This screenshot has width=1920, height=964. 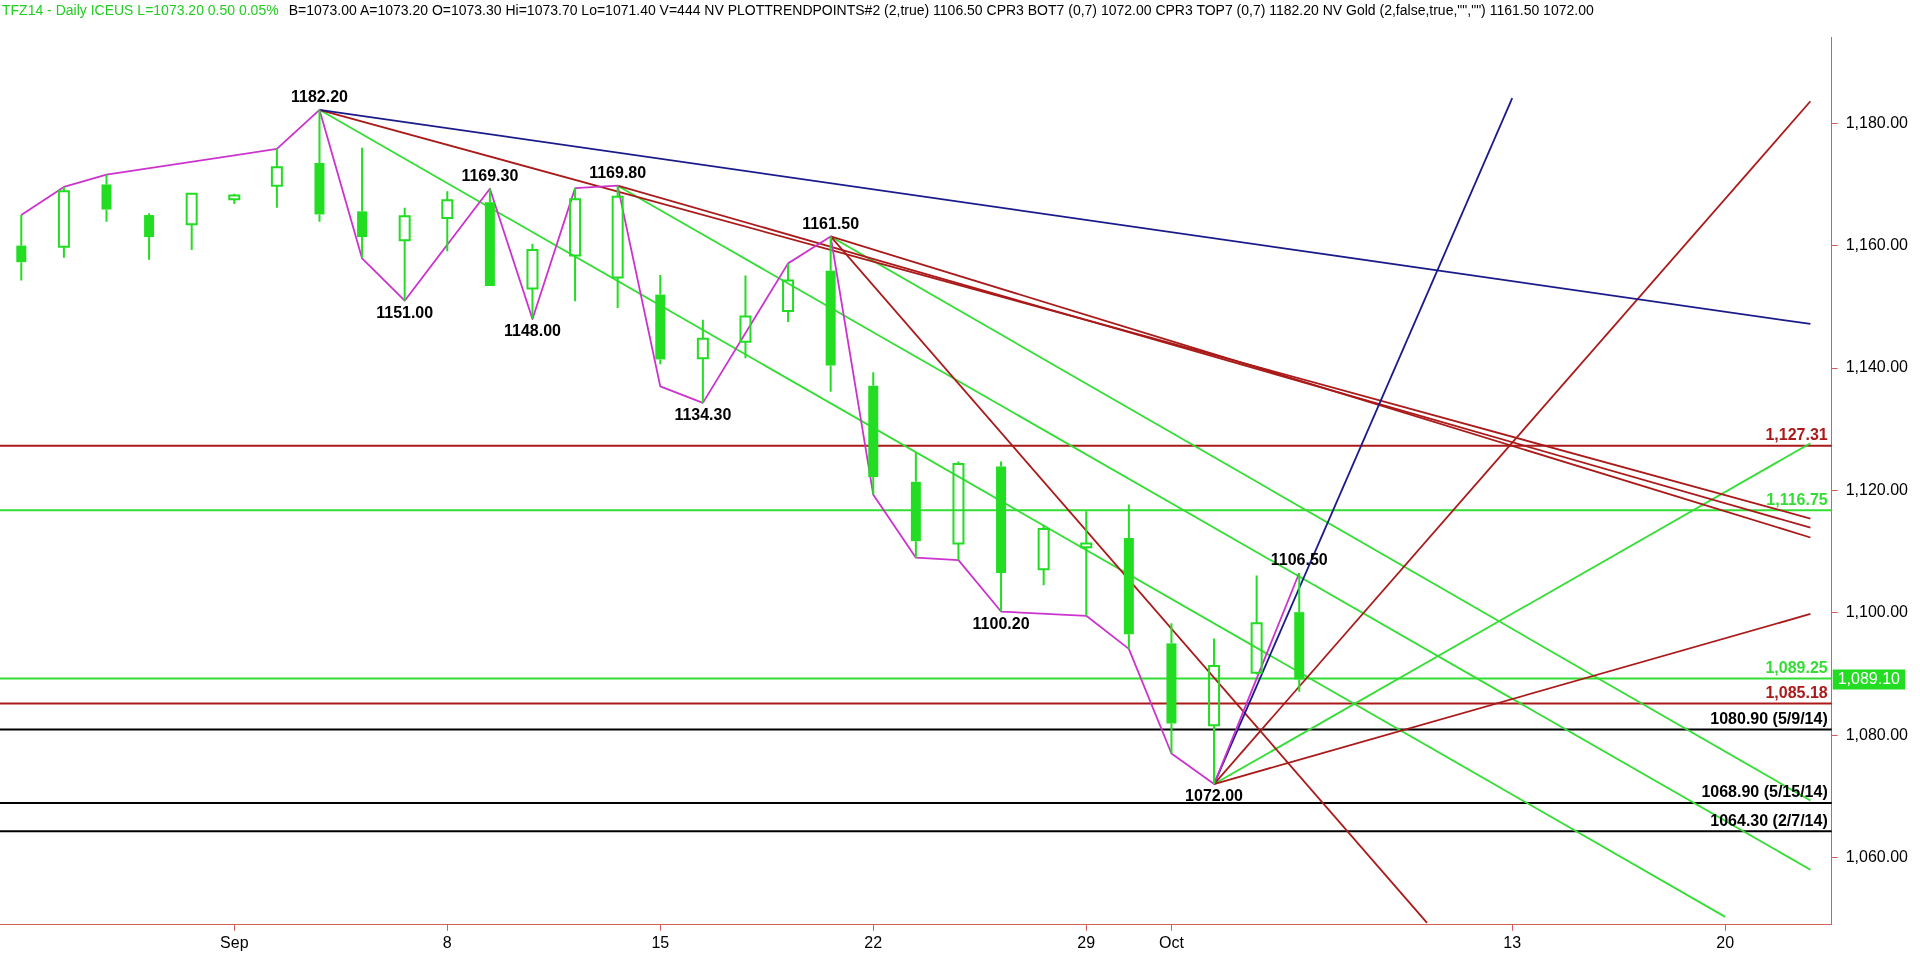 I want to click on data-label: 1148.00, so click(x=533, y=331).